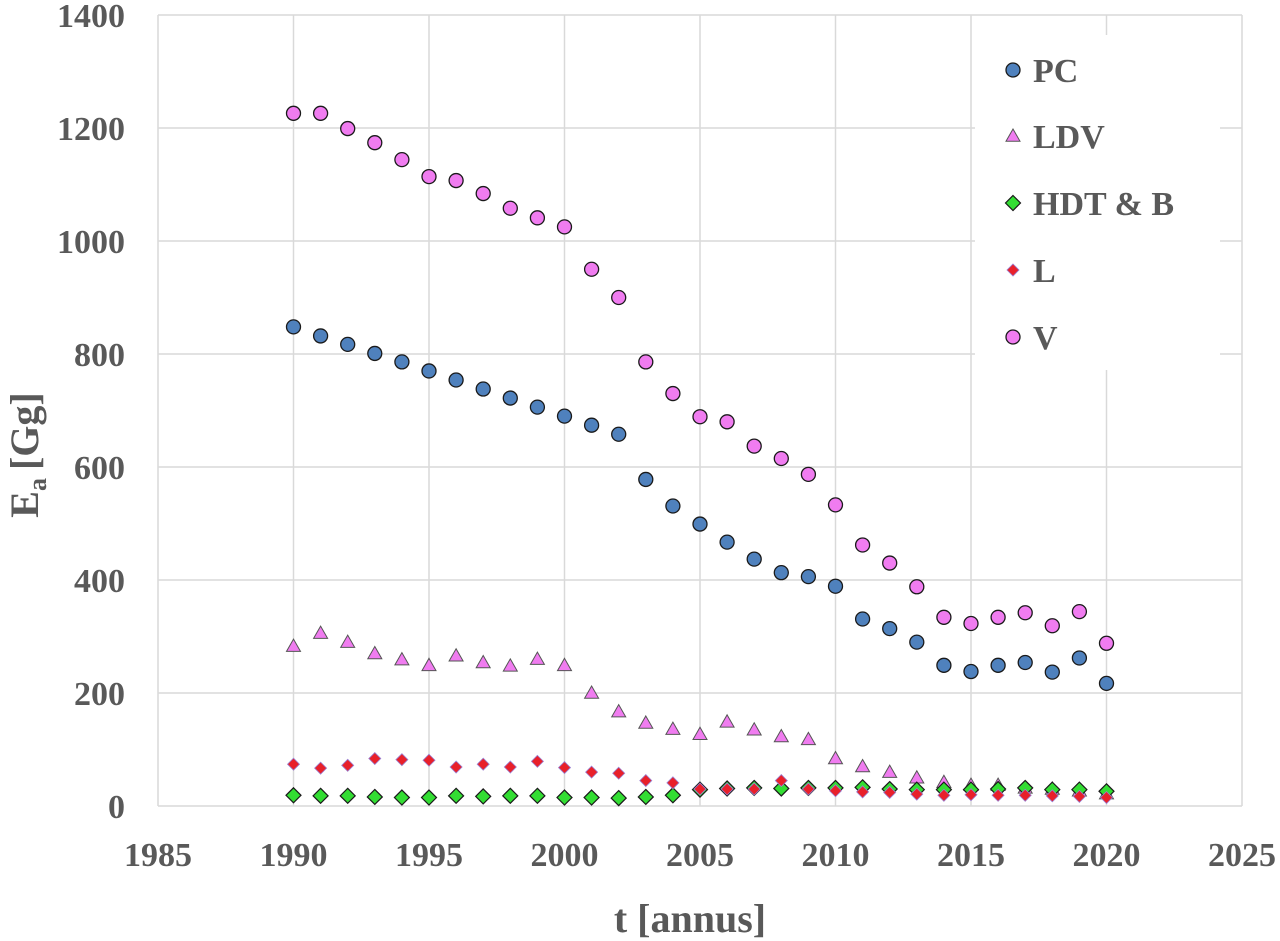 This screenshot has width=1280, height=941. Describe the element at coordinates (690, 918) in the screenshot. I see `x-axis-title: t [annus]` at that location.